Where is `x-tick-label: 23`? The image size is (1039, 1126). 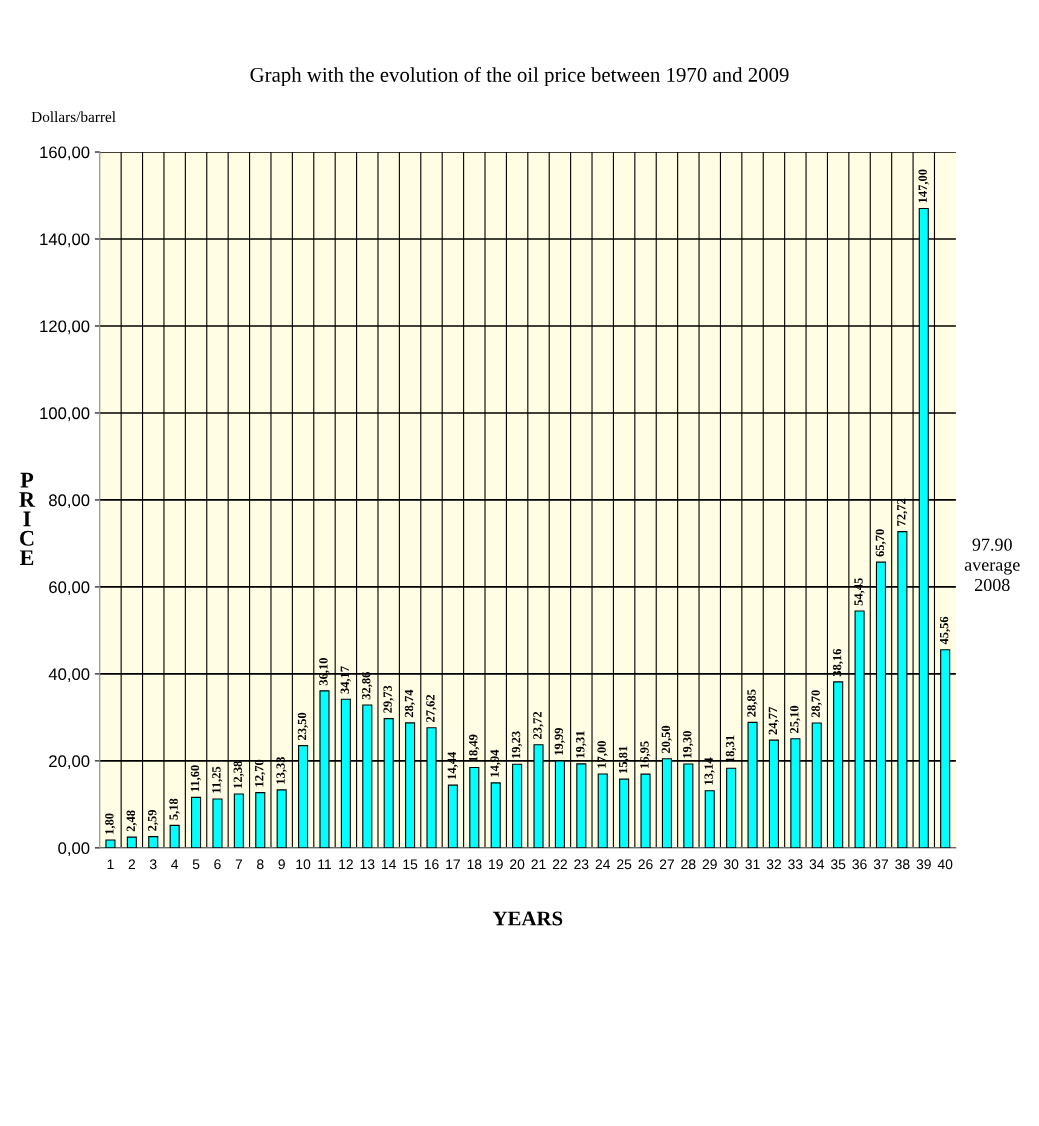 x-tick-label: 23 is located at coordinates (581, 864).